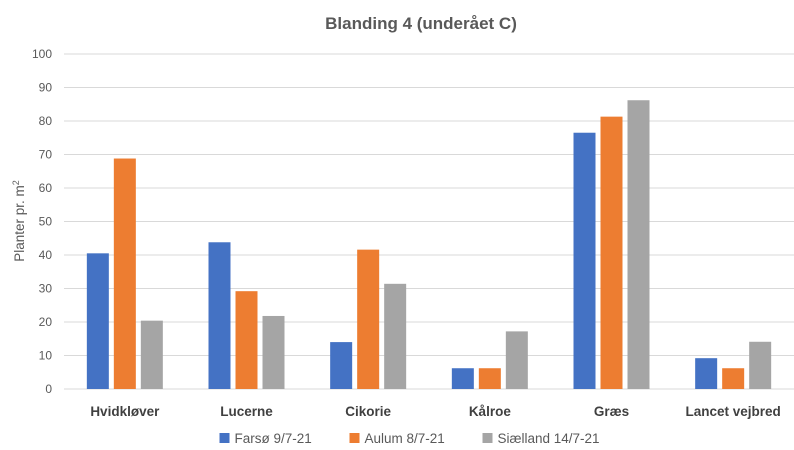 This screenshot has width=794, height=450. What do you see at coordinates (490, 411) in the screenshot?
I see `x-category-label: Kålroe` at bounding box center [490, 411].